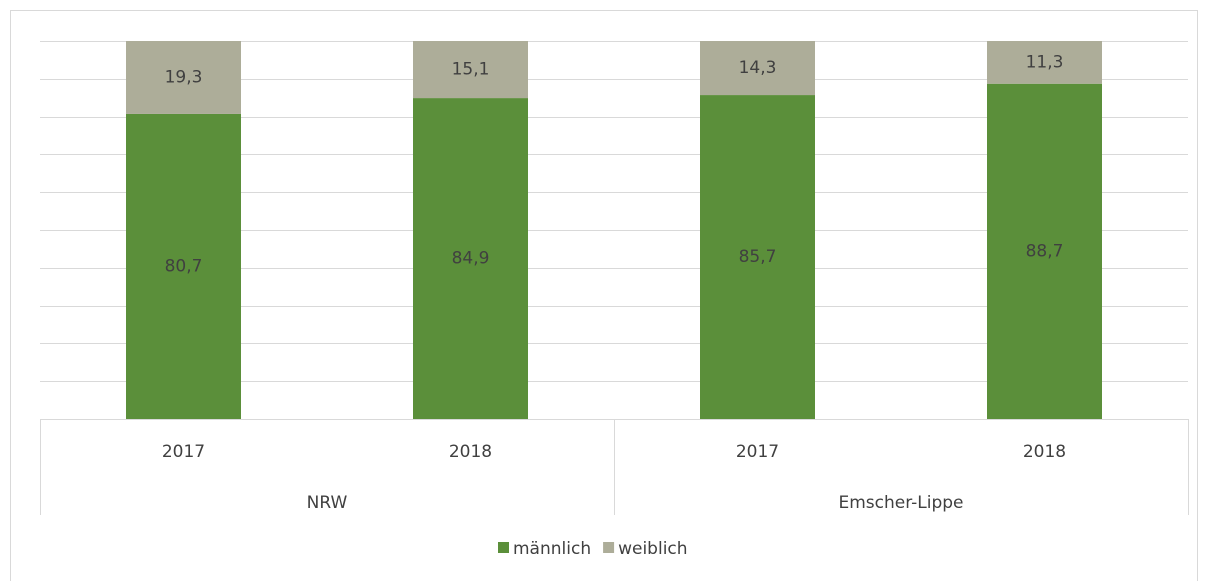 The image size is (1205, 581). I want to click on data-label: 14,3, so click(758, 68).